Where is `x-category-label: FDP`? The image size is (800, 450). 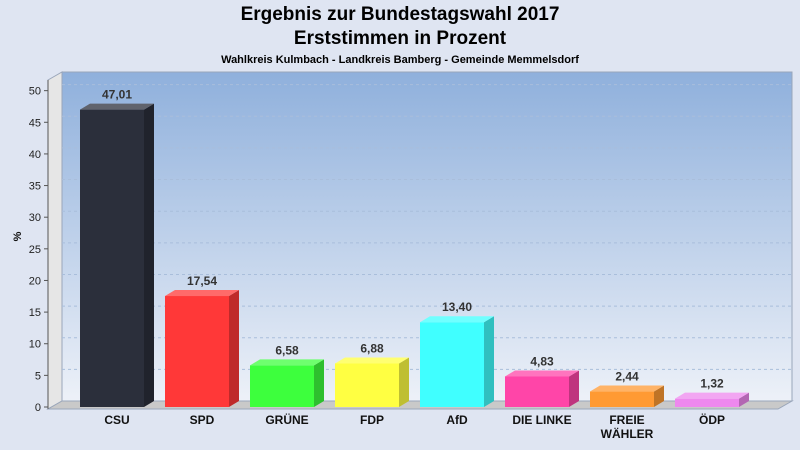
x-category-label: FDP is located at coordinates (372, 420).